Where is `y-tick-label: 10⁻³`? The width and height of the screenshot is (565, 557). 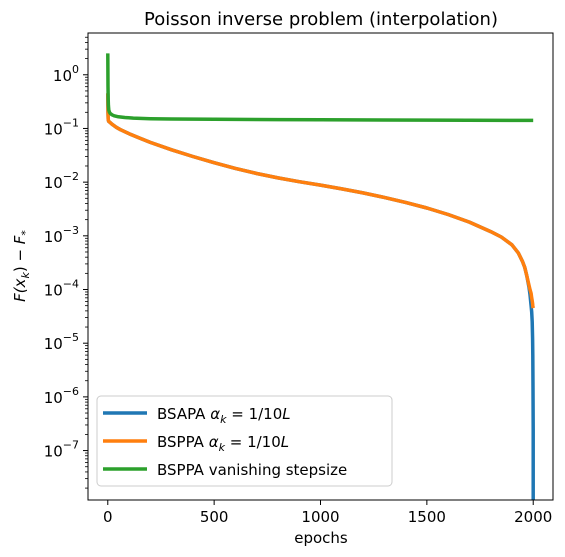 y-tick-label: 10⁻³ is located at coordinates (61, 235).